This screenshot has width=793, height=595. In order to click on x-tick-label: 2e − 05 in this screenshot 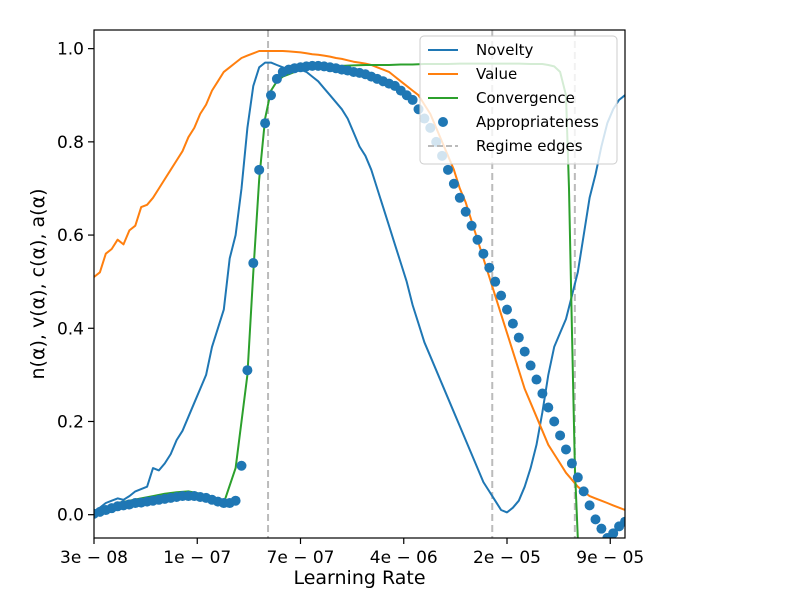, I will do `click(507, 558)`.